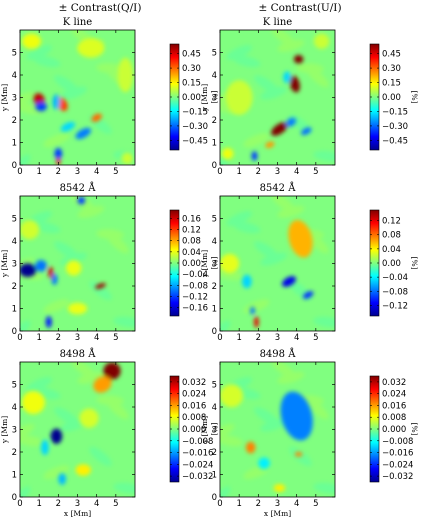 The image size is (423, 520). I want to click on panel-title: K line, so click(277, 22).